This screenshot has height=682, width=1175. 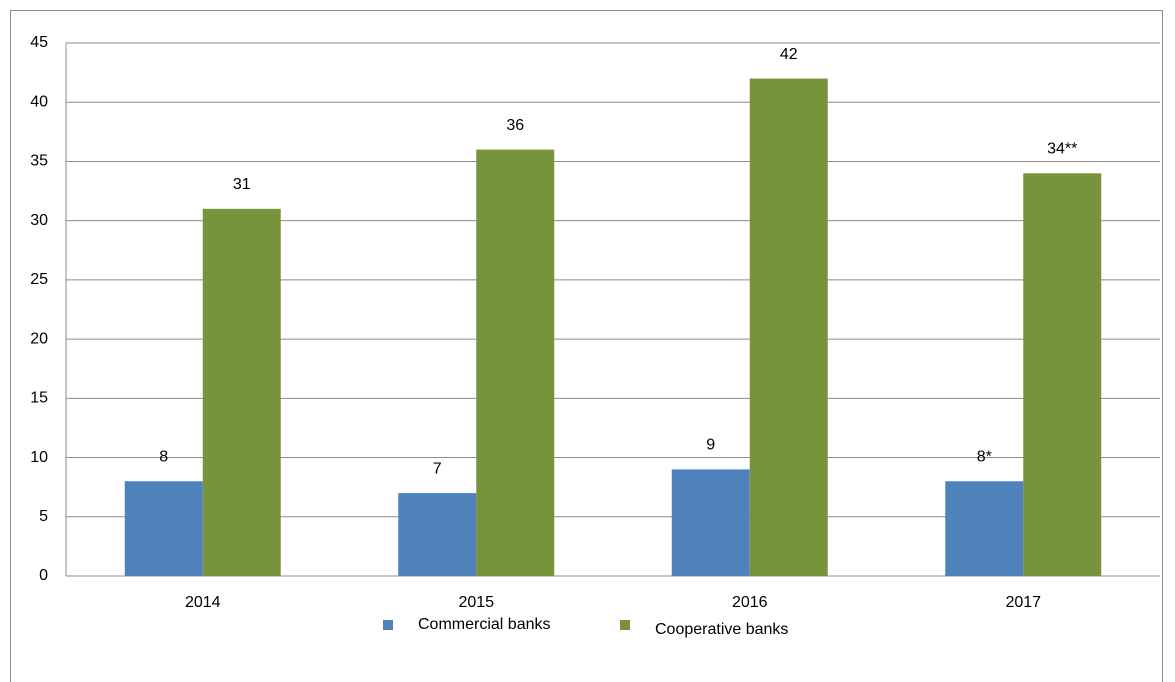 What do you see at coordinates (1062, 149) in the screenshot?
I see `data-label: 34**` at bounding box center [1062, 149].